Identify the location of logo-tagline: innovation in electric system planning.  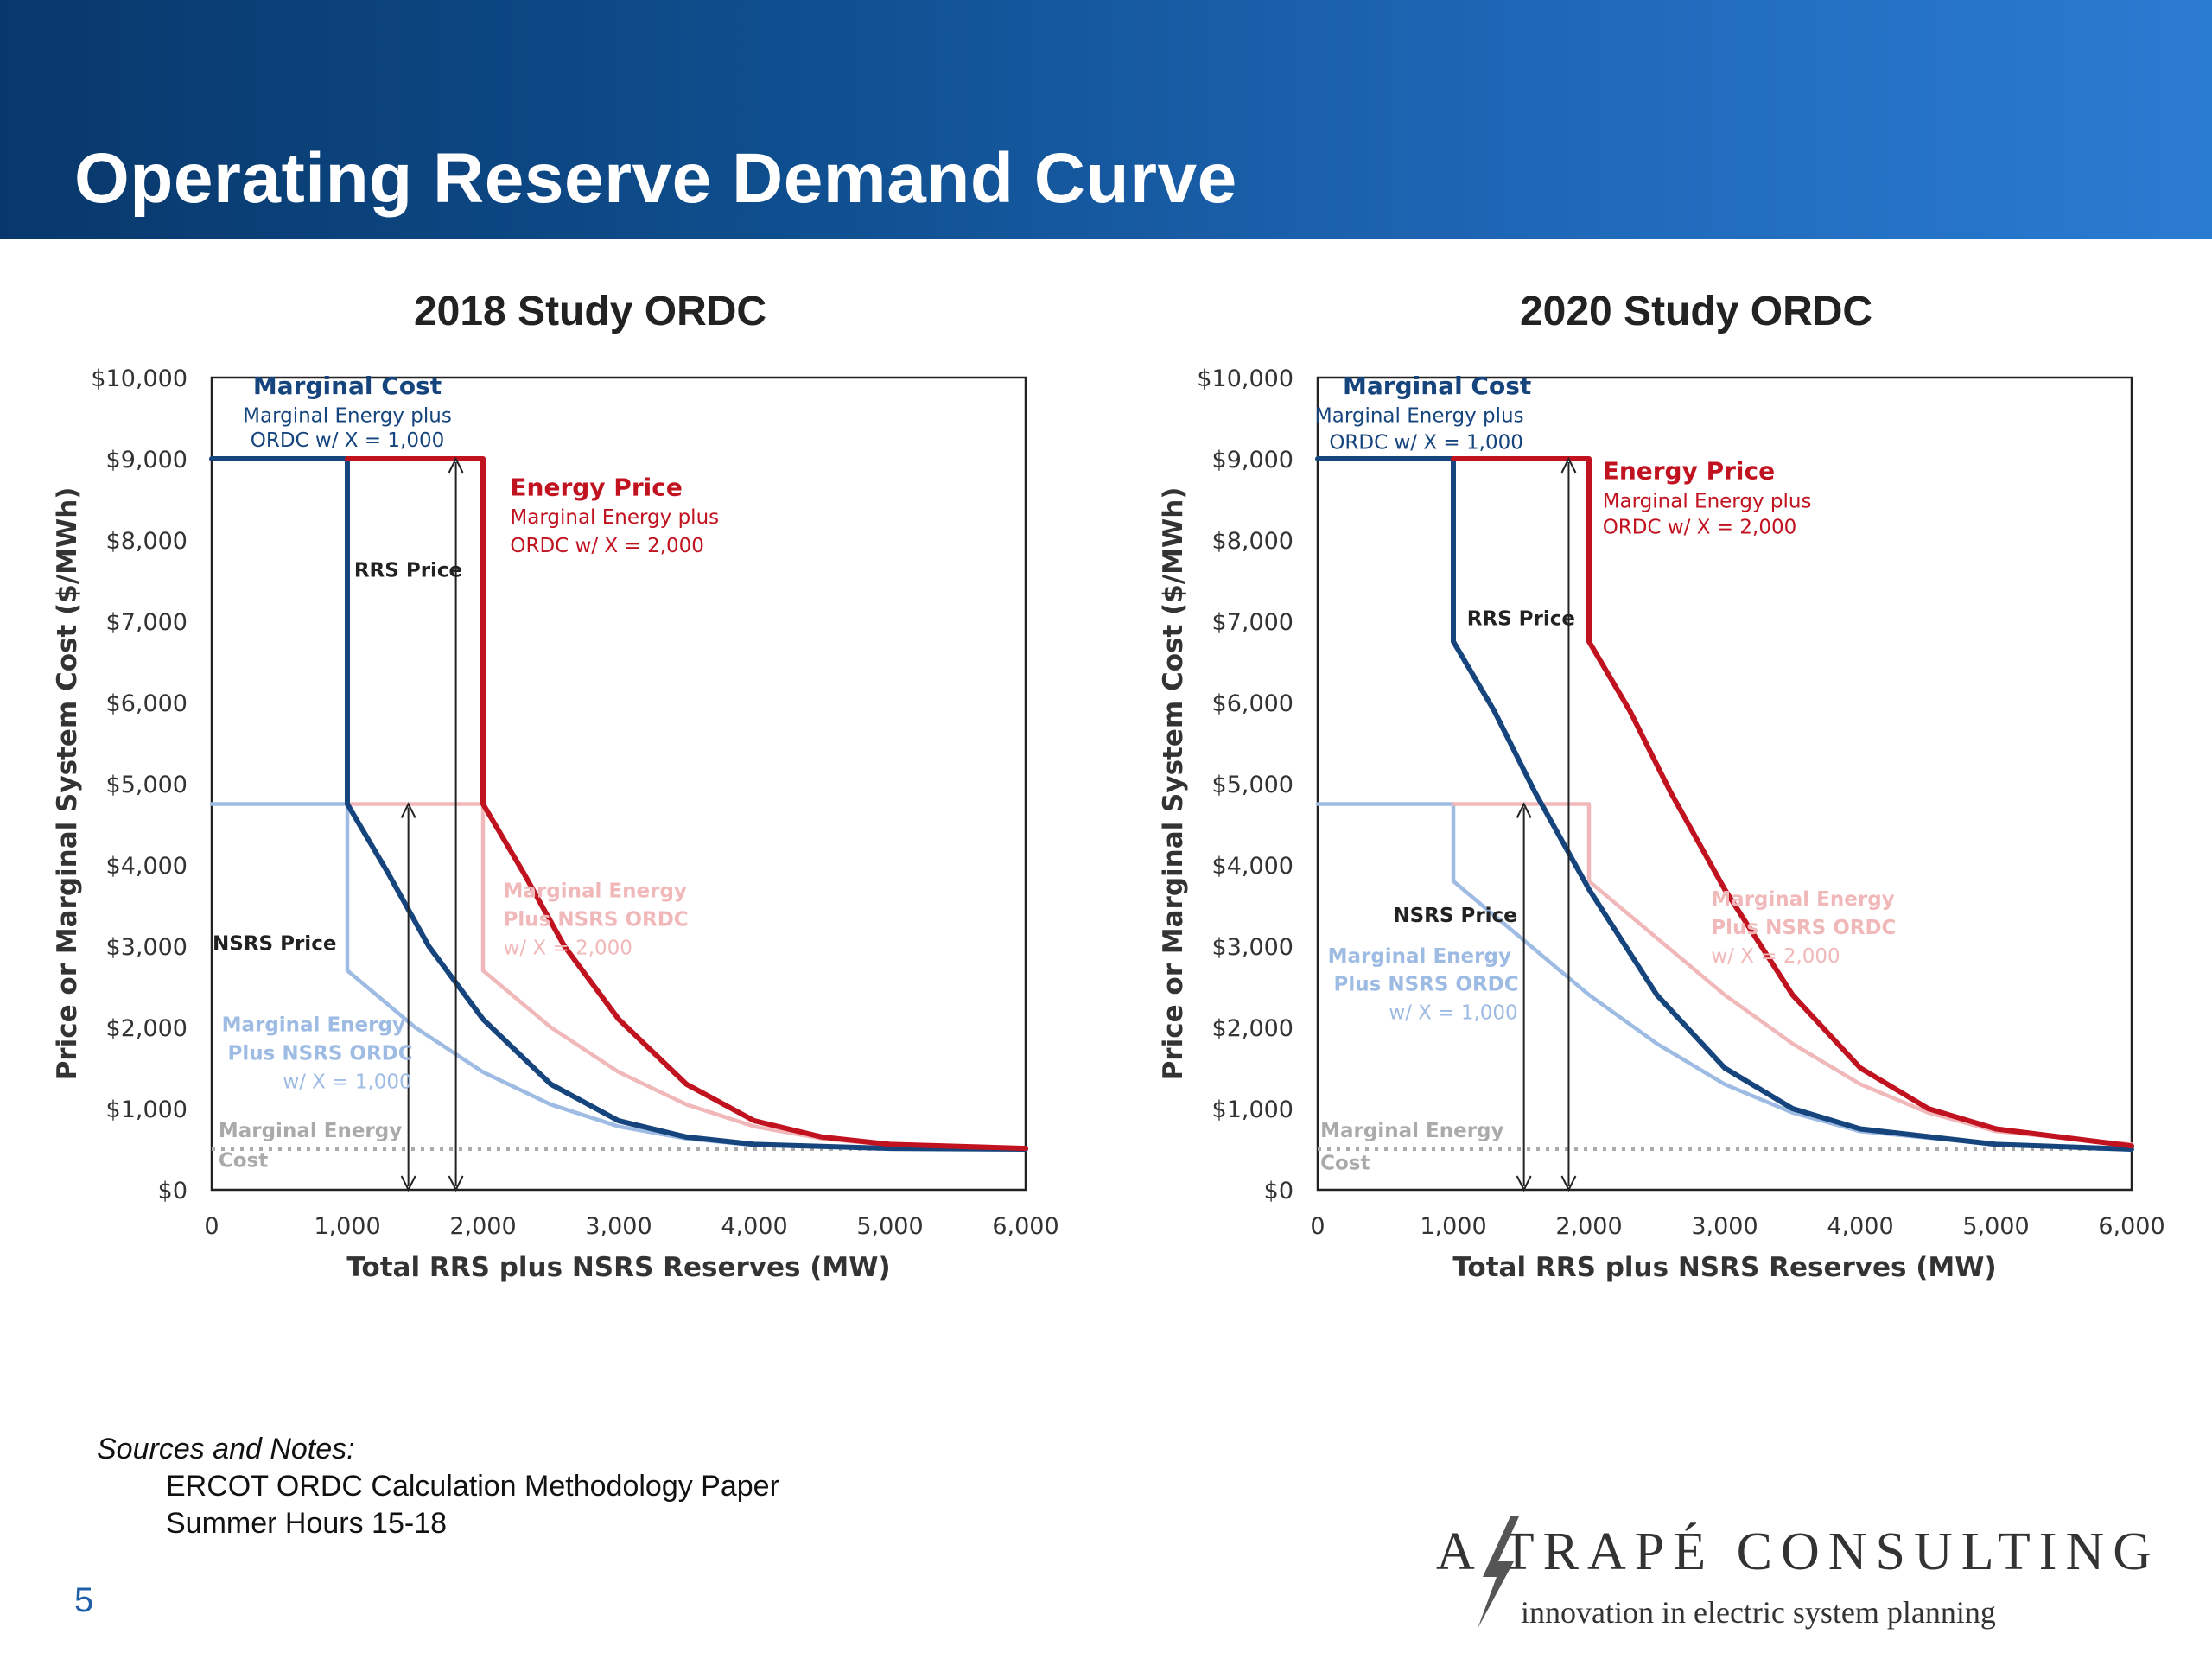
(1758, 1612).